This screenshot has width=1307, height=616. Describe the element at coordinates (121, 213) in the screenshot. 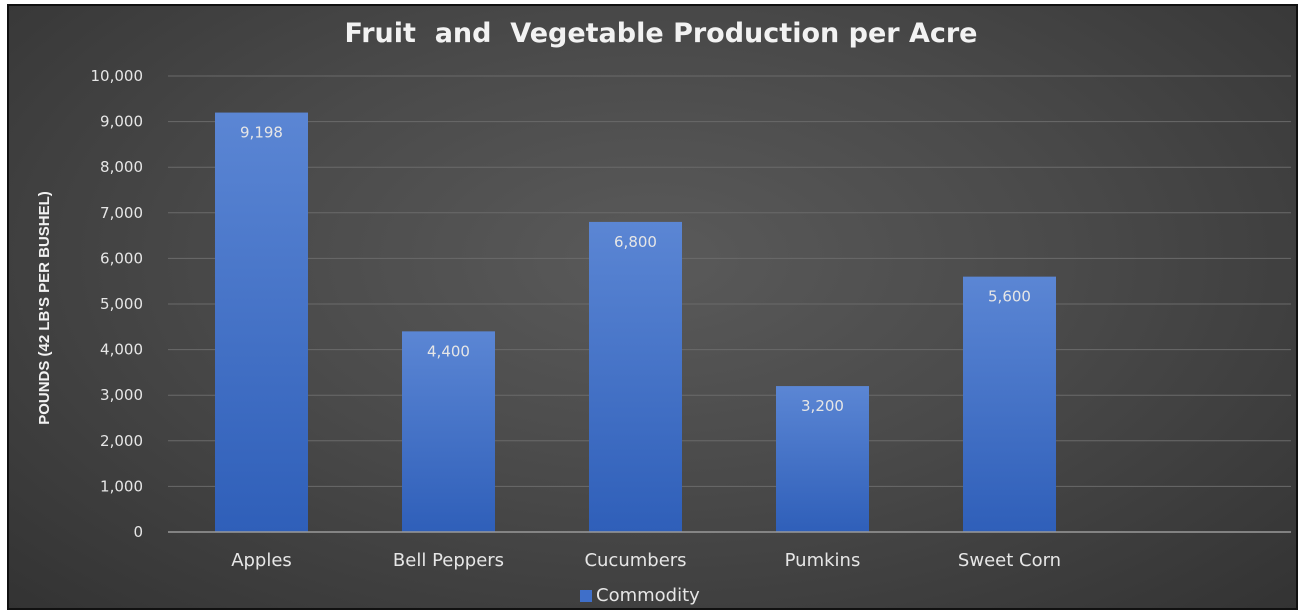

I see `y-tick-label: 7,000` at that location.